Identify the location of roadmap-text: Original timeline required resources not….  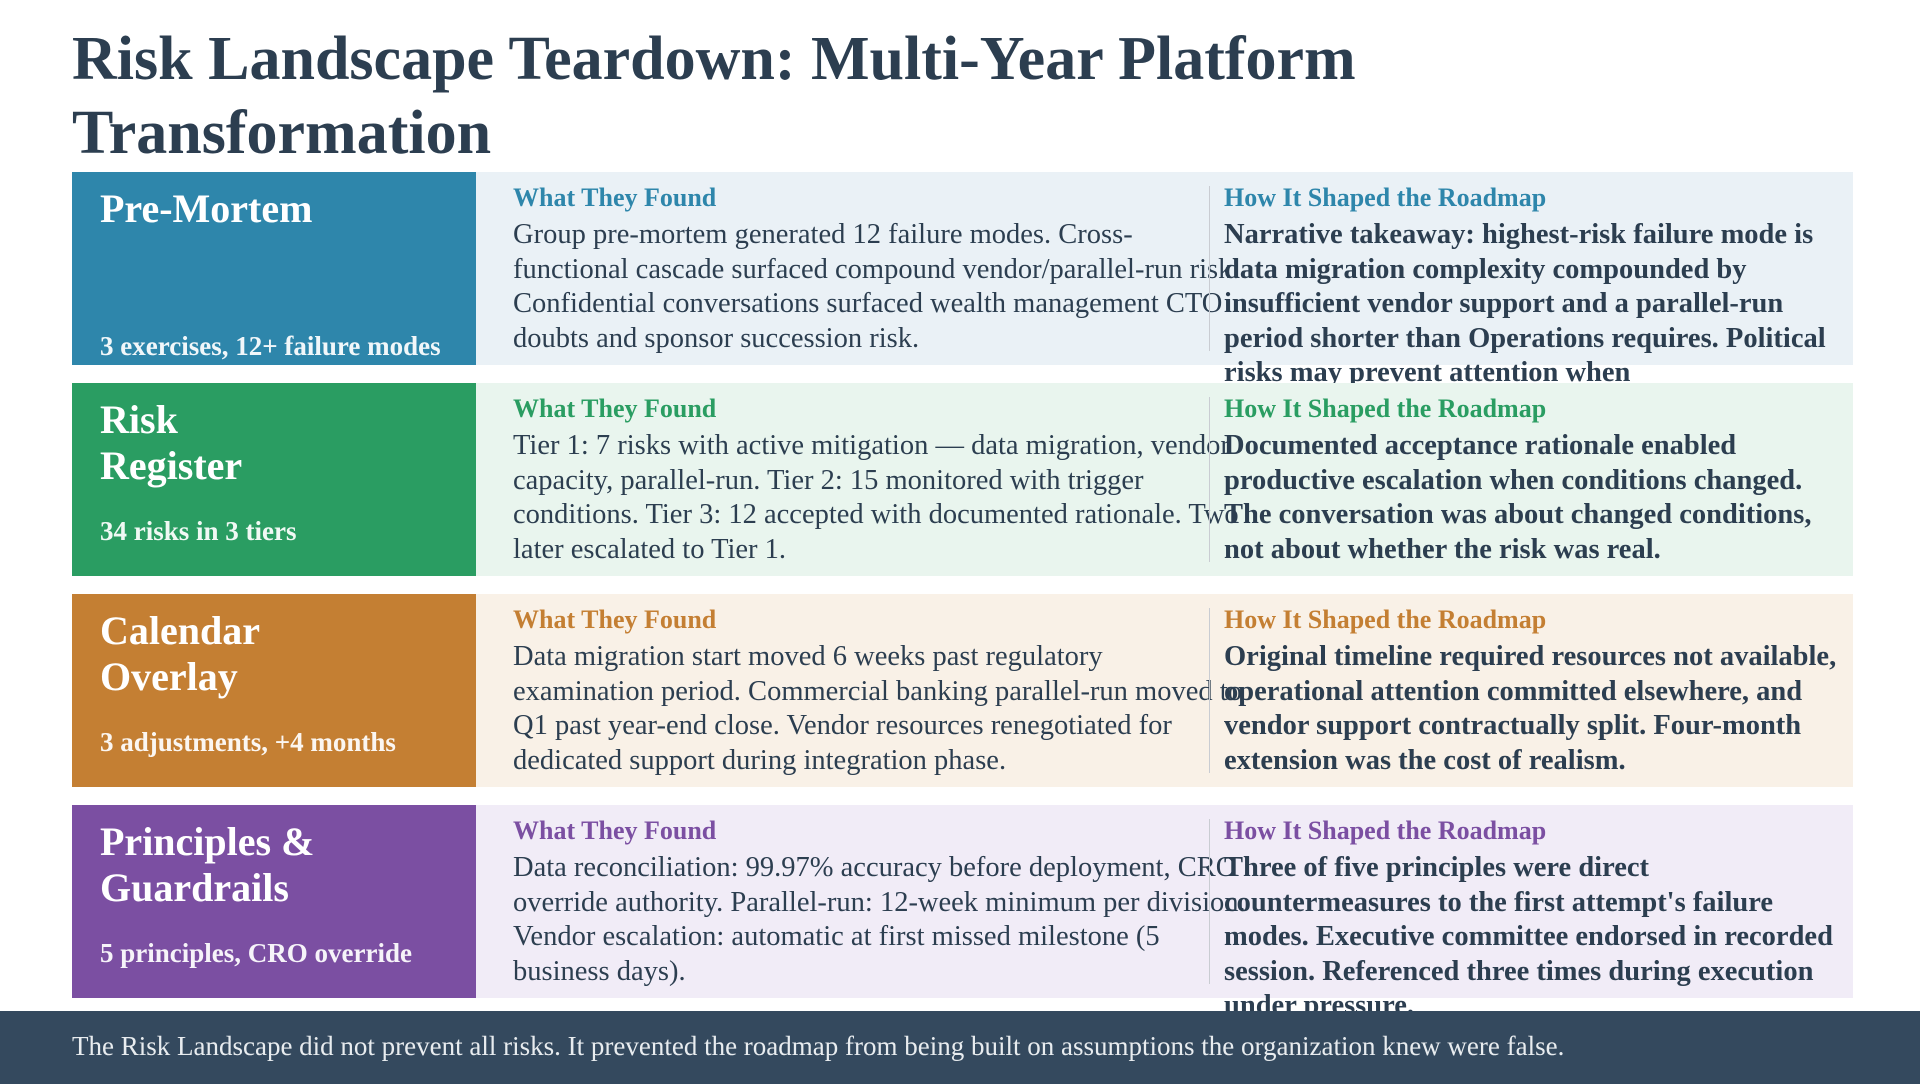
(1530, 708).